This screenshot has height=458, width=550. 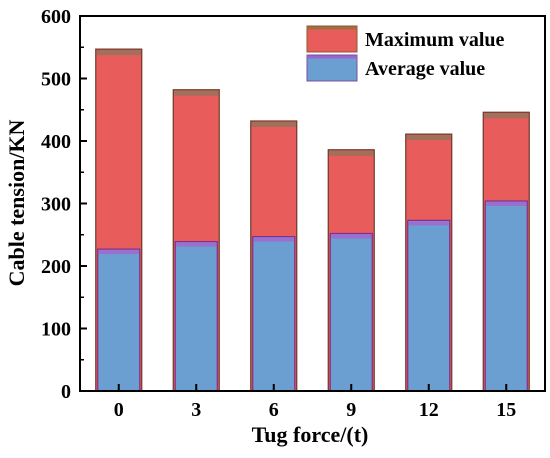 What do you see at coordinates (274, 410) in the screenshot?
I see `x-tick-label-6: 6` at bounding box center [274, 410].